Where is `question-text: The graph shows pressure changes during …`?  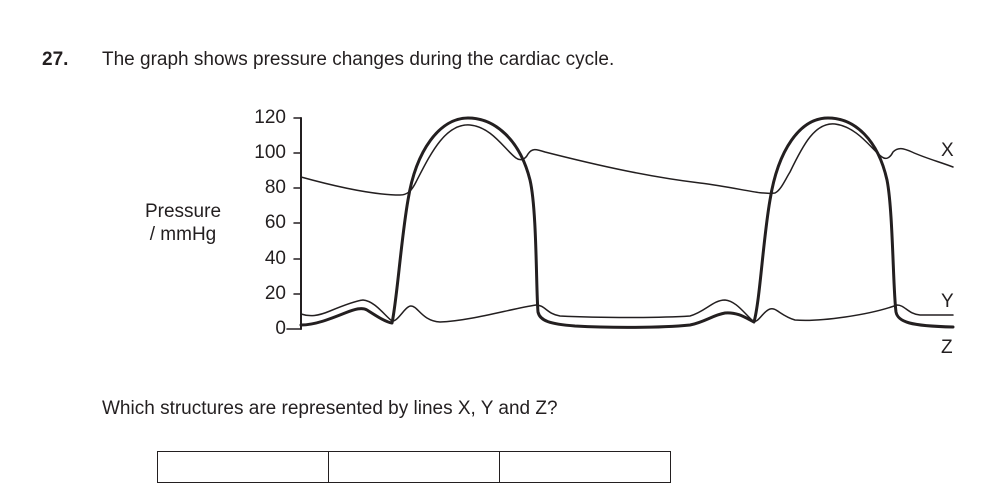
question-text: The graph shows pressure changes during … is located at coordinates (358, 59).